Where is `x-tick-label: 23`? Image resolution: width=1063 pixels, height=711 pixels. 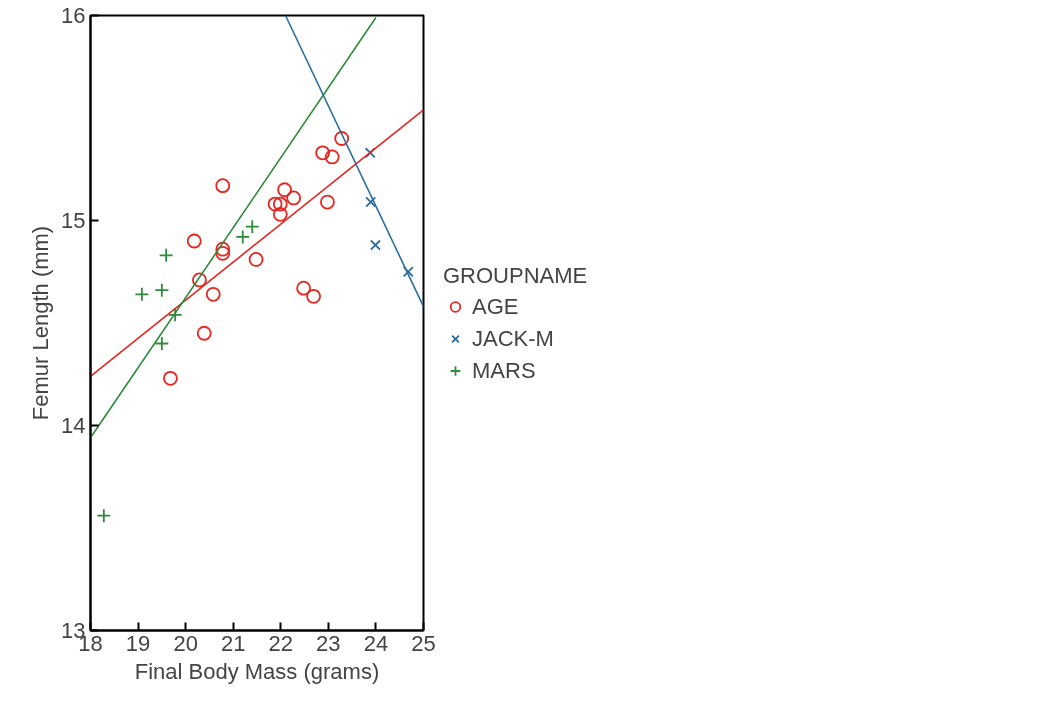 x-tick-label: 23 is located at coordinates (328, 643).